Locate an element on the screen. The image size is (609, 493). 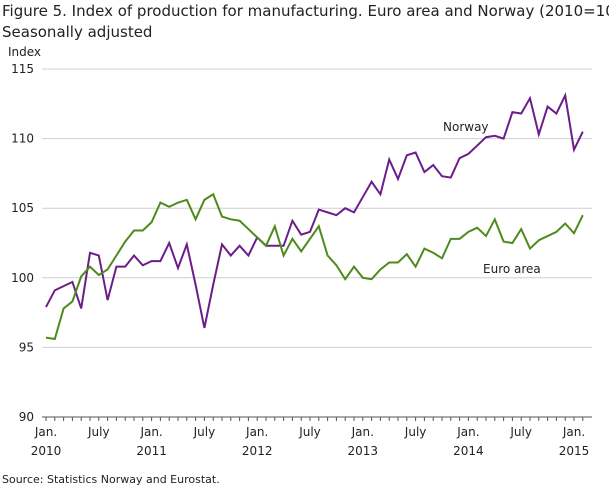
y-tick-label: 115 is located at coordinates (22, 69).